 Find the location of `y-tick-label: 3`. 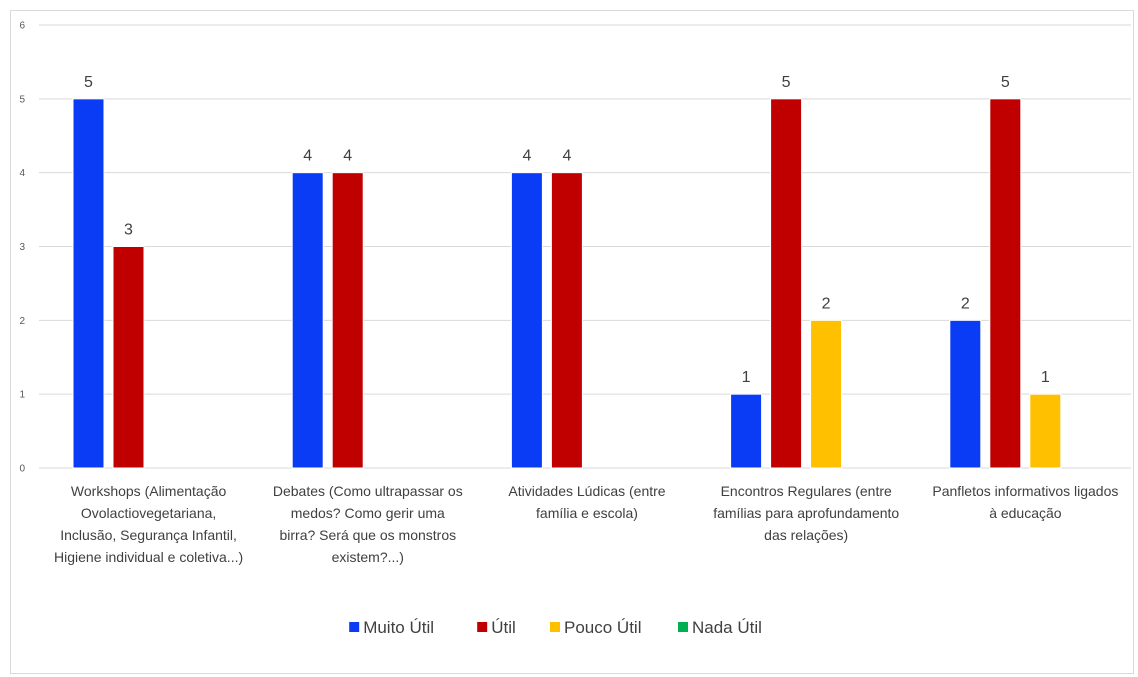

y-tick-label: 3 is located at coordinates (22, 247).